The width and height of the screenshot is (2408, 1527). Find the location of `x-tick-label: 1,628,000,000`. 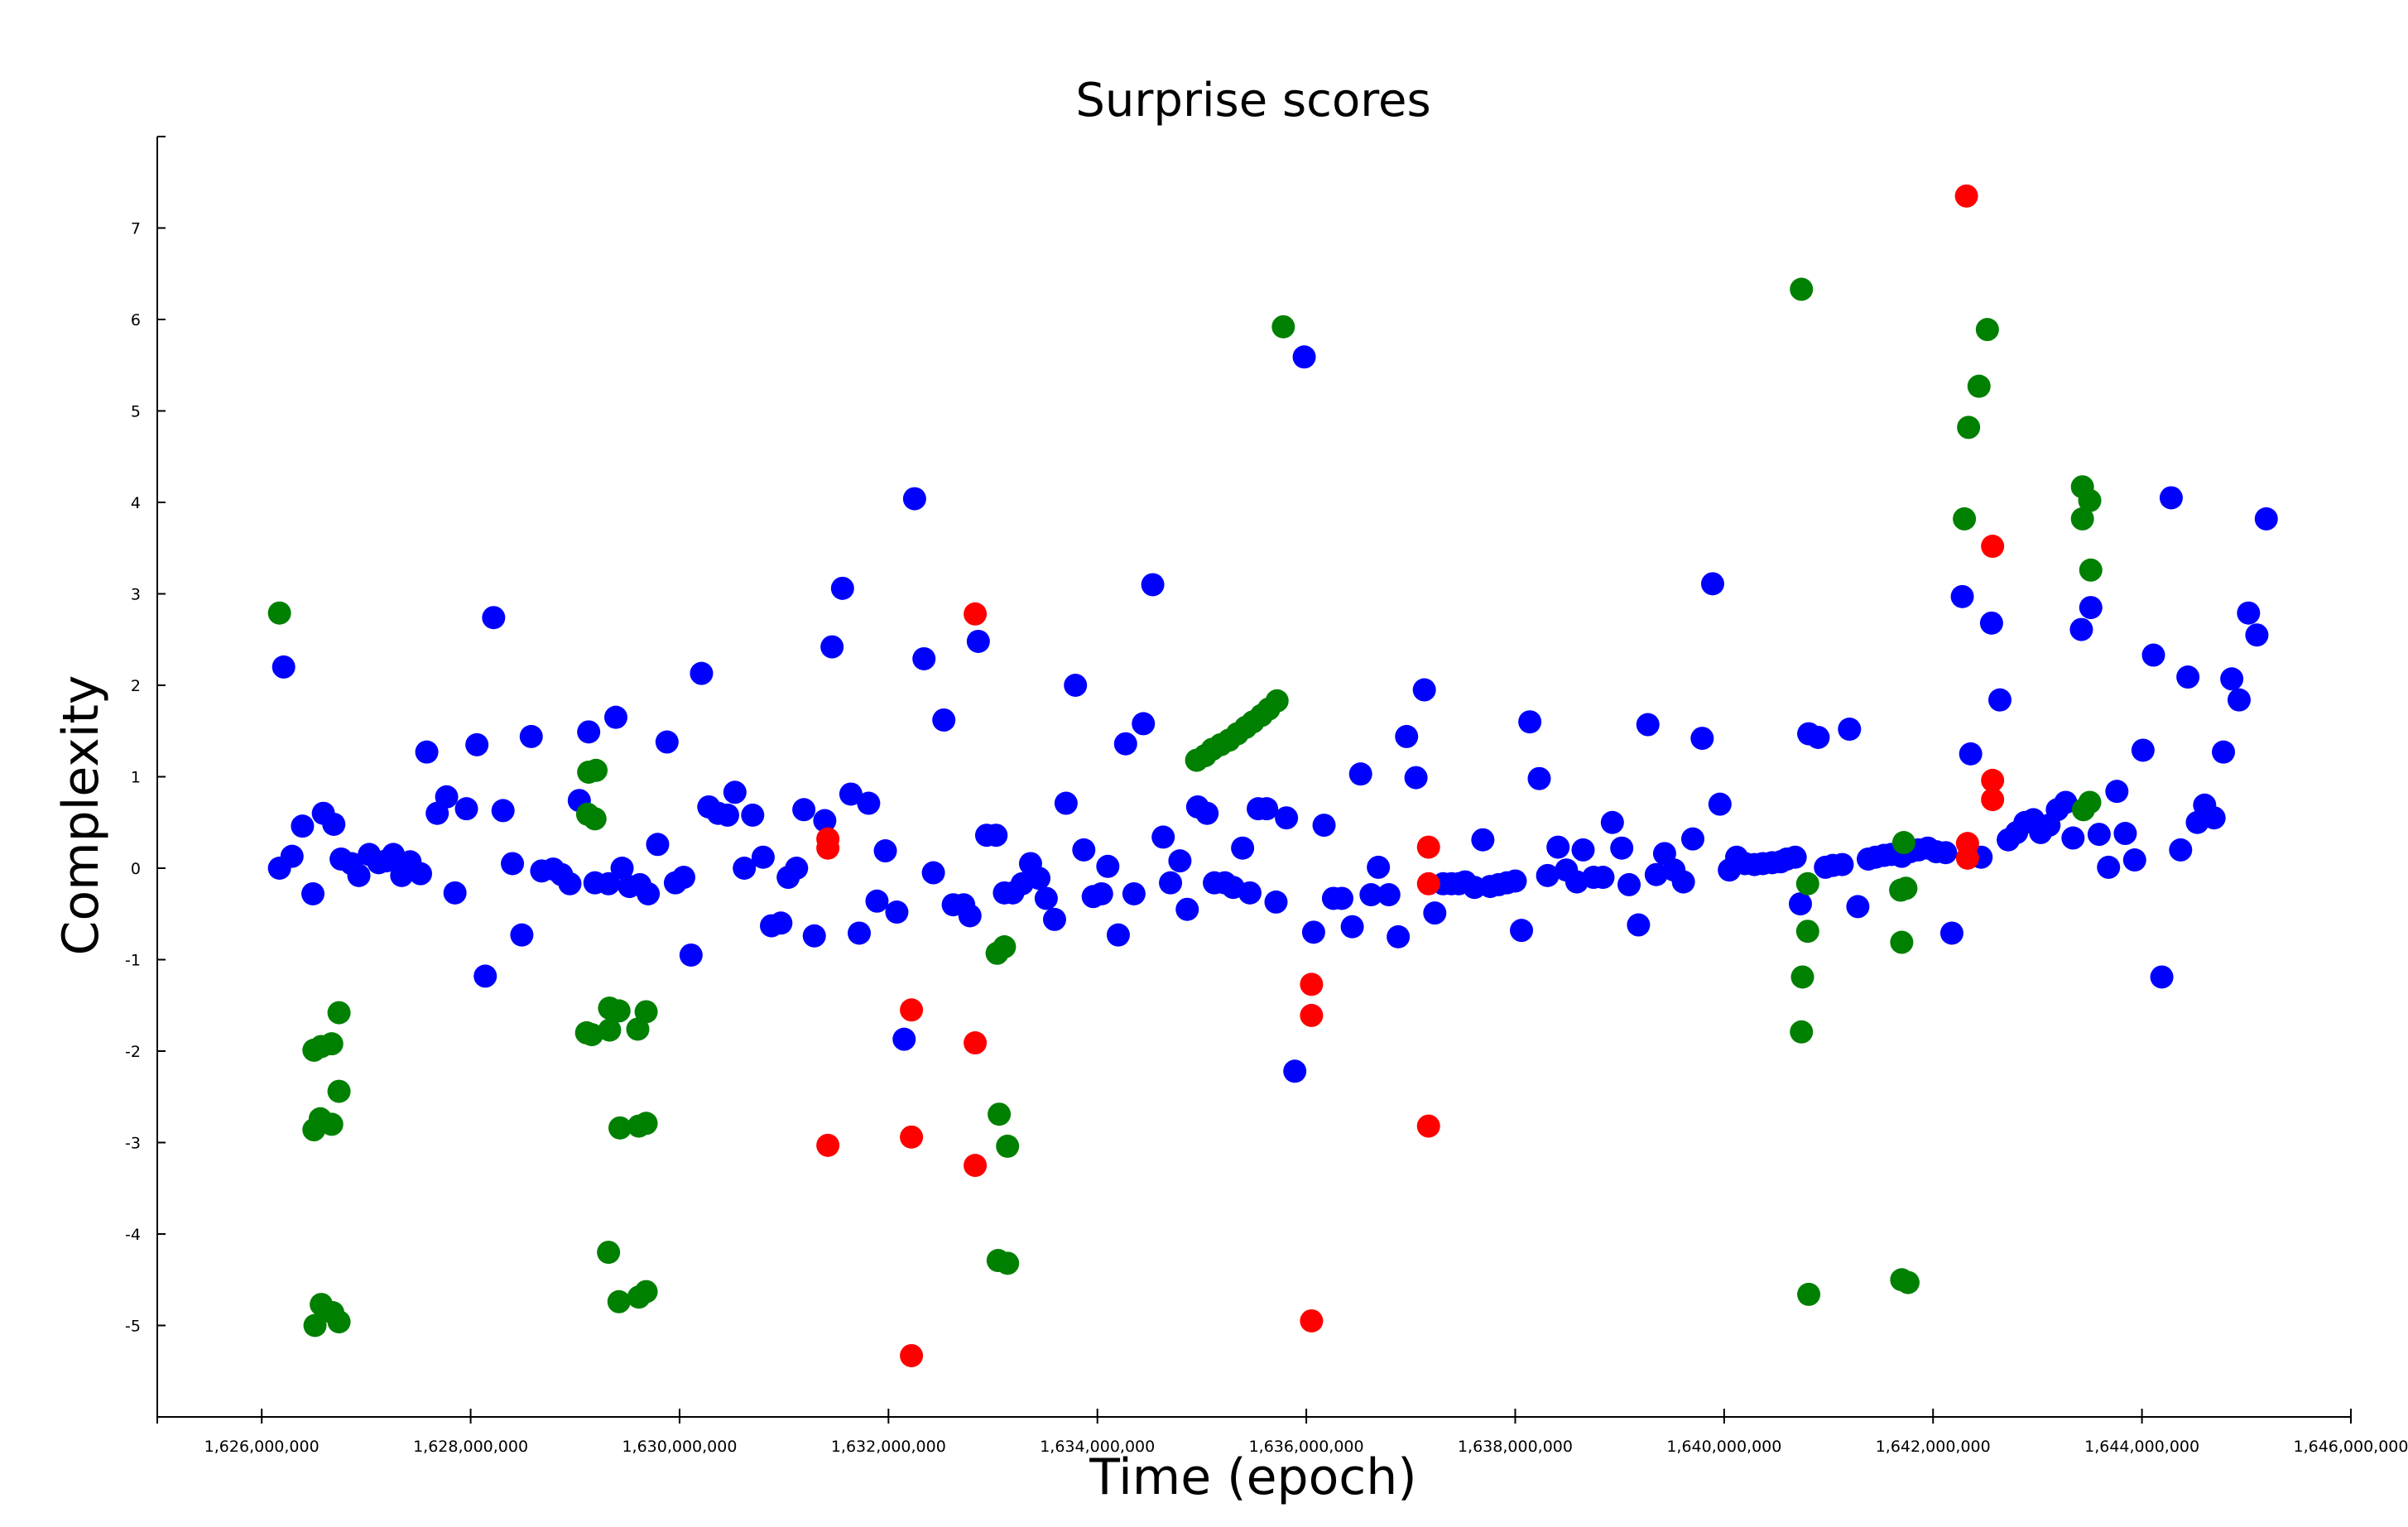

x-tick-label: 1,628,000,000 is located at coordinates (470, 1447).